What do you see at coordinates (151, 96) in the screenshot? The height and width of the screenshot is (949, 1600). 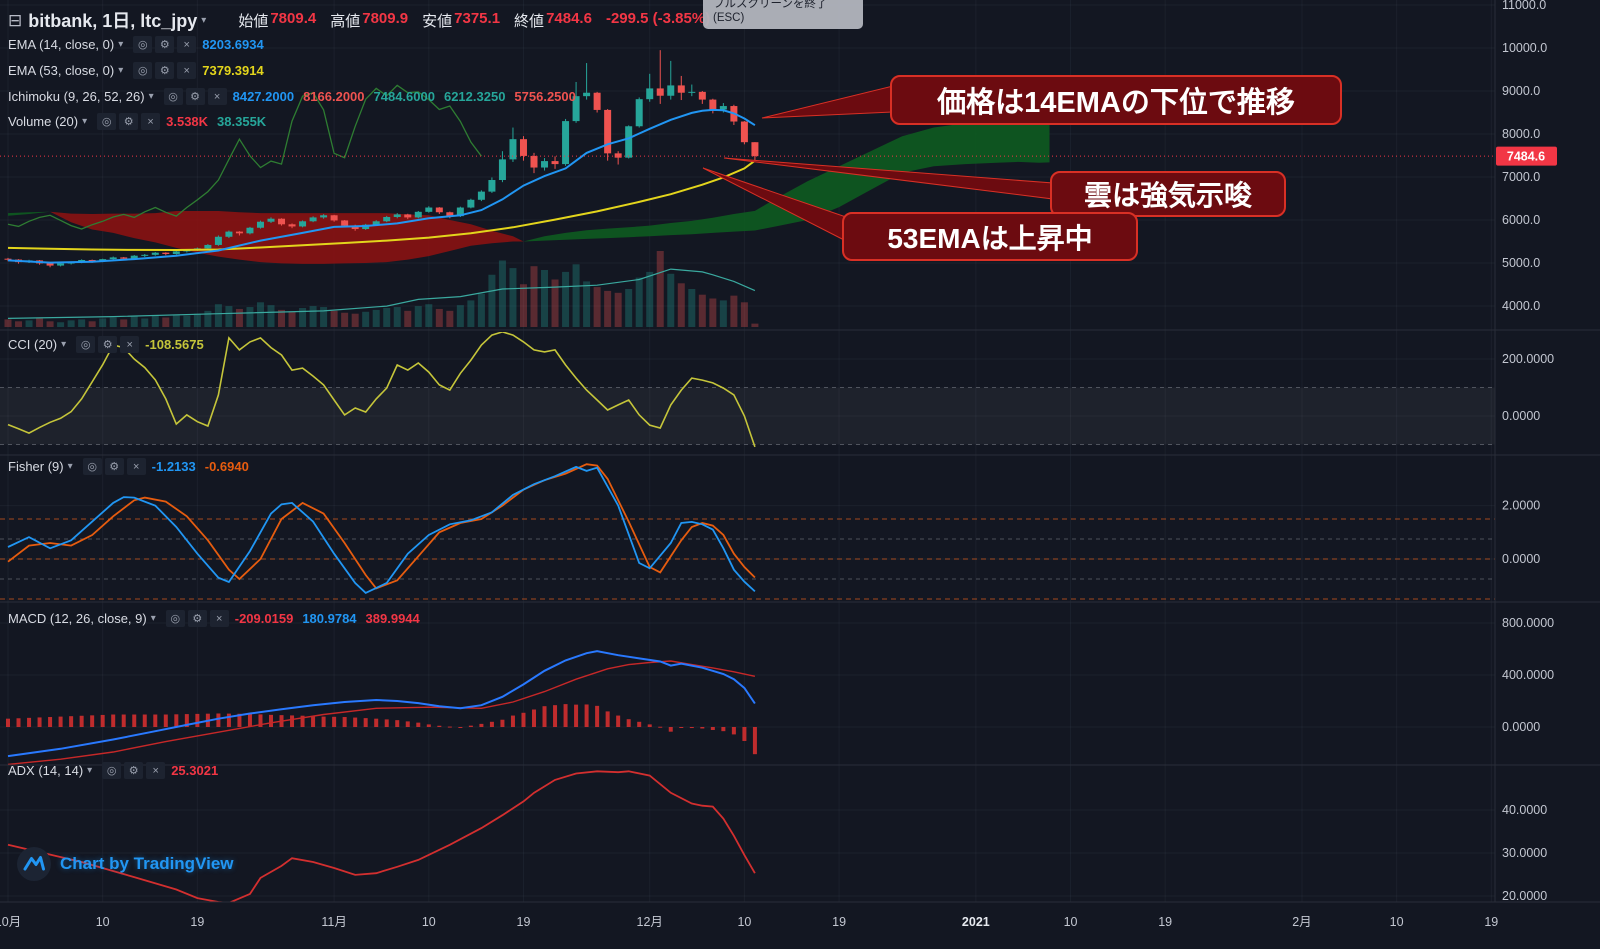 I see `ichimoku-caret-icon: ▾` at bounding box center [151, 96].